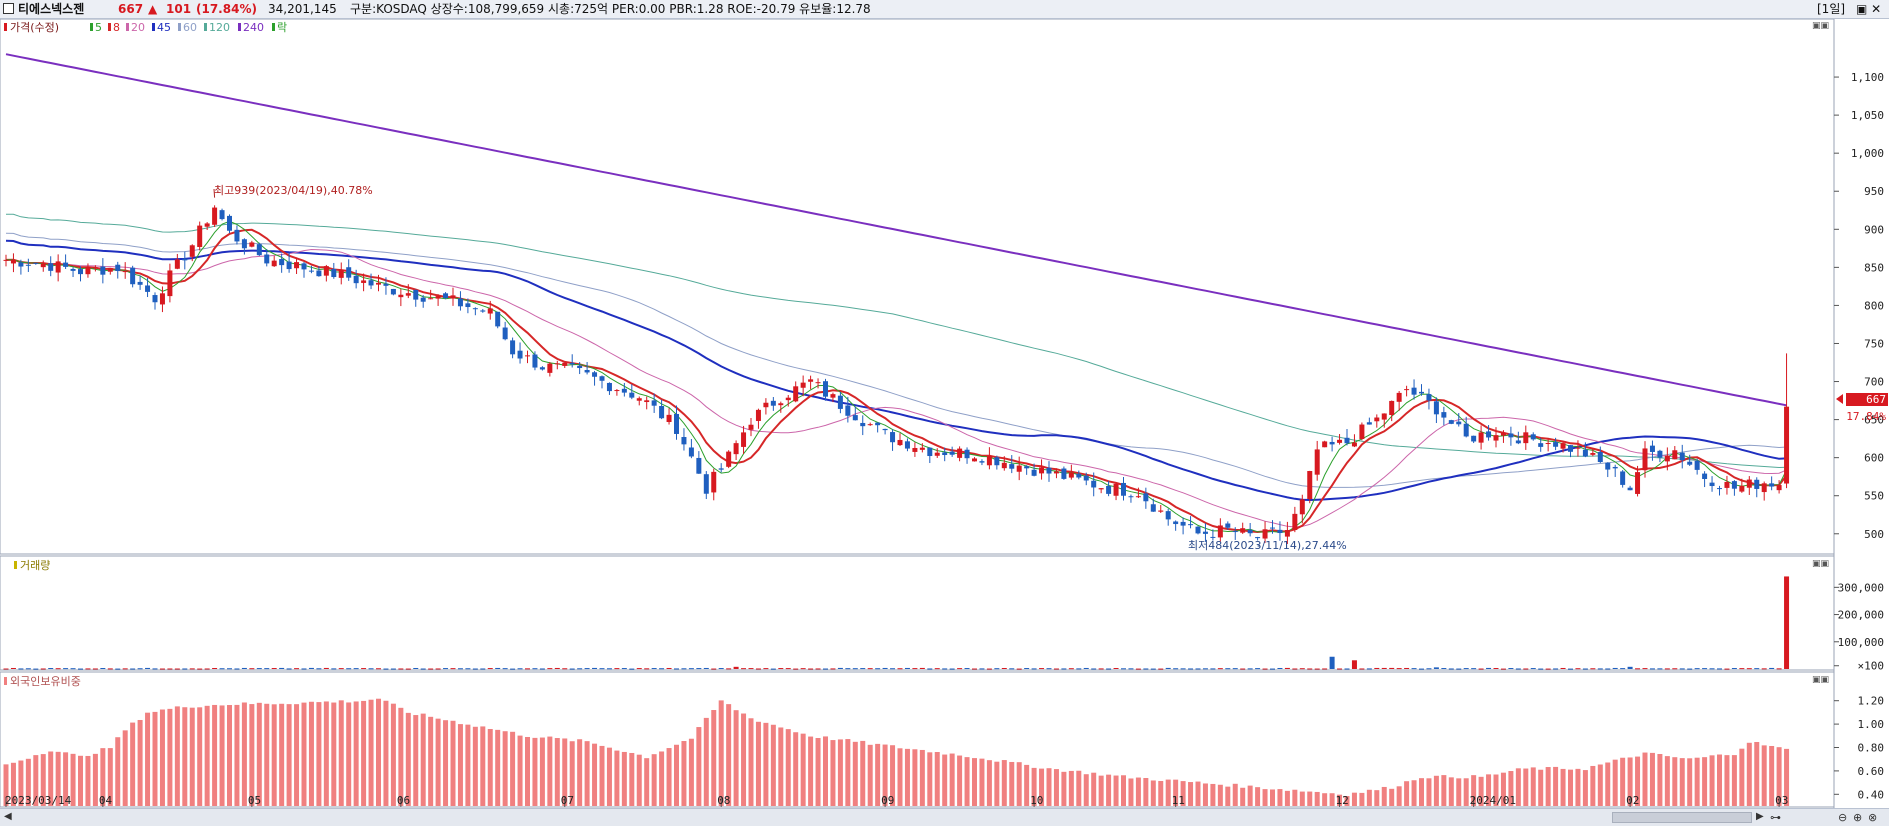 This screenshot has width=1889, height=826. I want to click on period-selector: [1일], so click(1831, 9).